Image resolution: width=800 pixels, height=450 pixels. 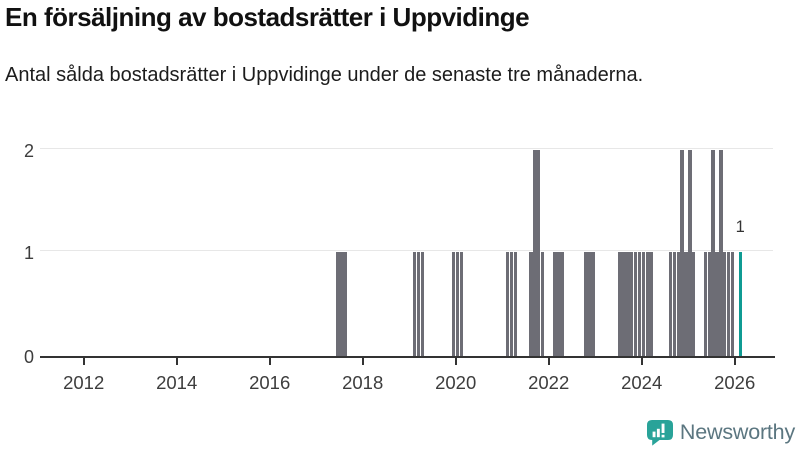 What do you see at coordinates (740, 304) in the screenshot?
I see `highlight-bar` at bounding box center [740, 304].